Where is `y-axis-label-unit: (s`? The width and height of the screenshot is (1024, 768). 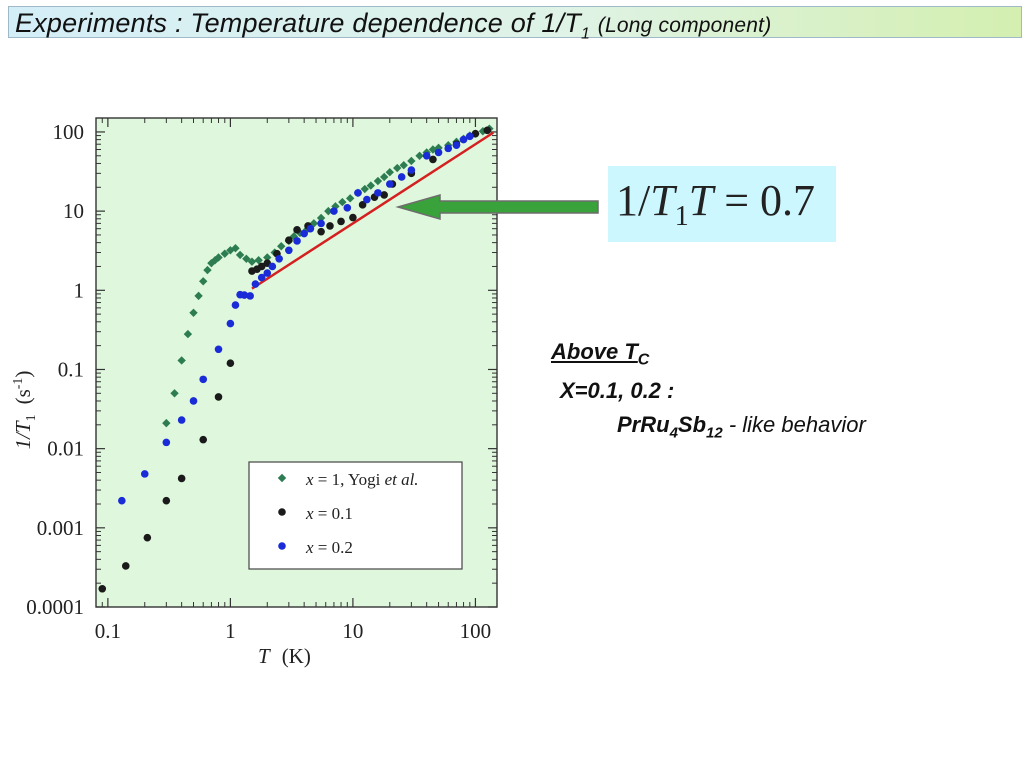 y-axis-label-unit: (s is located at coordinates (23, 396).